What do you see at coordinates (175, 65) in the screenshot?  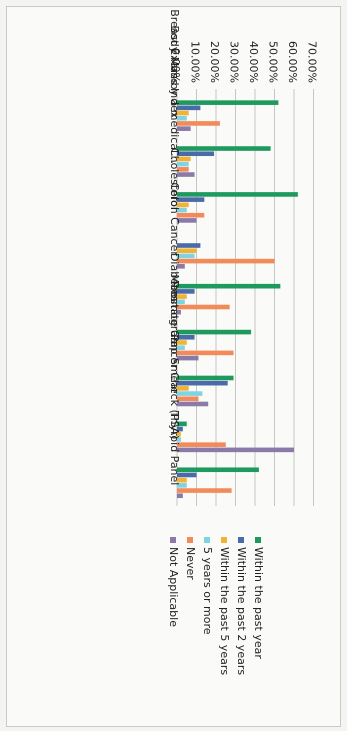 I see `x-tick-label: 0.00%` at bounding box center [175, 65].